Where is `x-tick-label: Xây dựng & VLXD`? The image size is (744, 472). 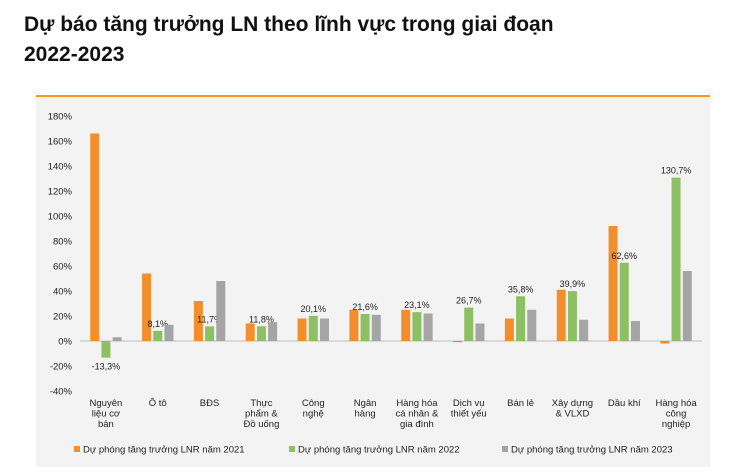 x-tick-label: Xây dựng & VLXD is located at coordinates (572, 409).